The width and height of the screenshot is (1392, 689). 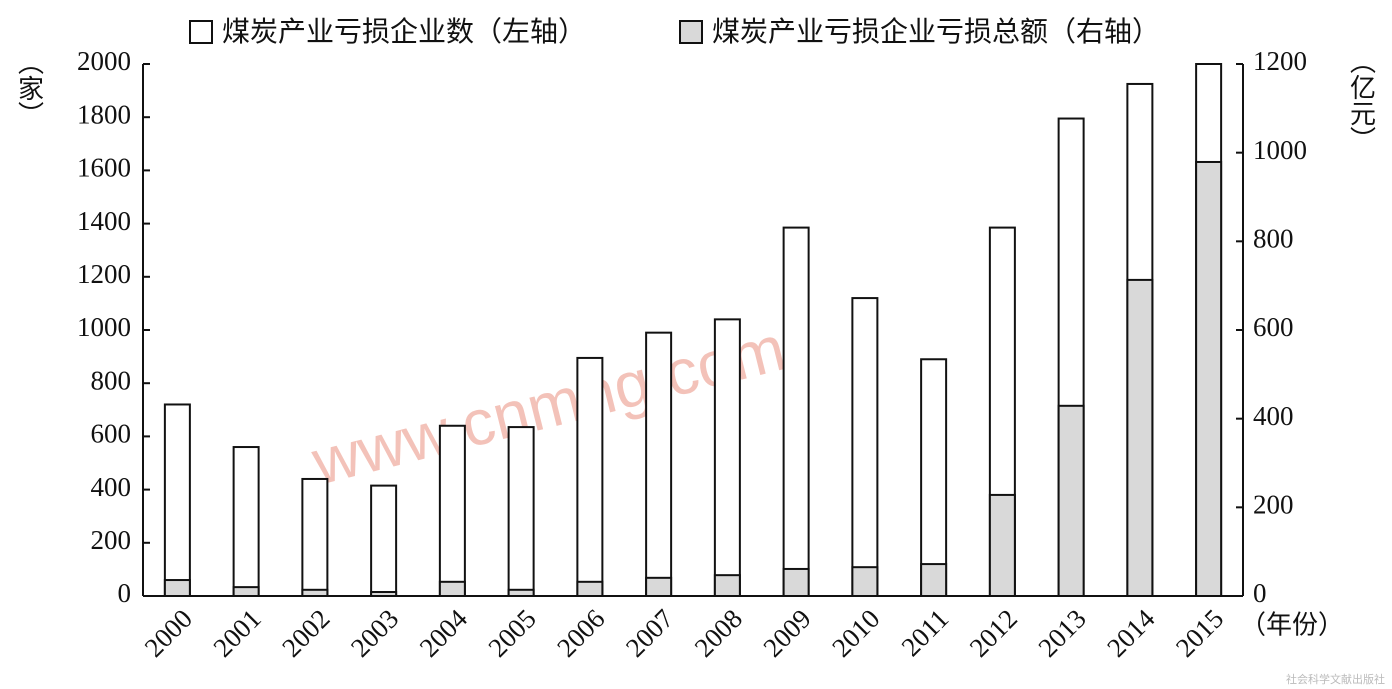 What do you see at coordinates (1280, 61) in the screenshot?
I see `y2-tick-label: 1200` at bounding box center [1280, 61].